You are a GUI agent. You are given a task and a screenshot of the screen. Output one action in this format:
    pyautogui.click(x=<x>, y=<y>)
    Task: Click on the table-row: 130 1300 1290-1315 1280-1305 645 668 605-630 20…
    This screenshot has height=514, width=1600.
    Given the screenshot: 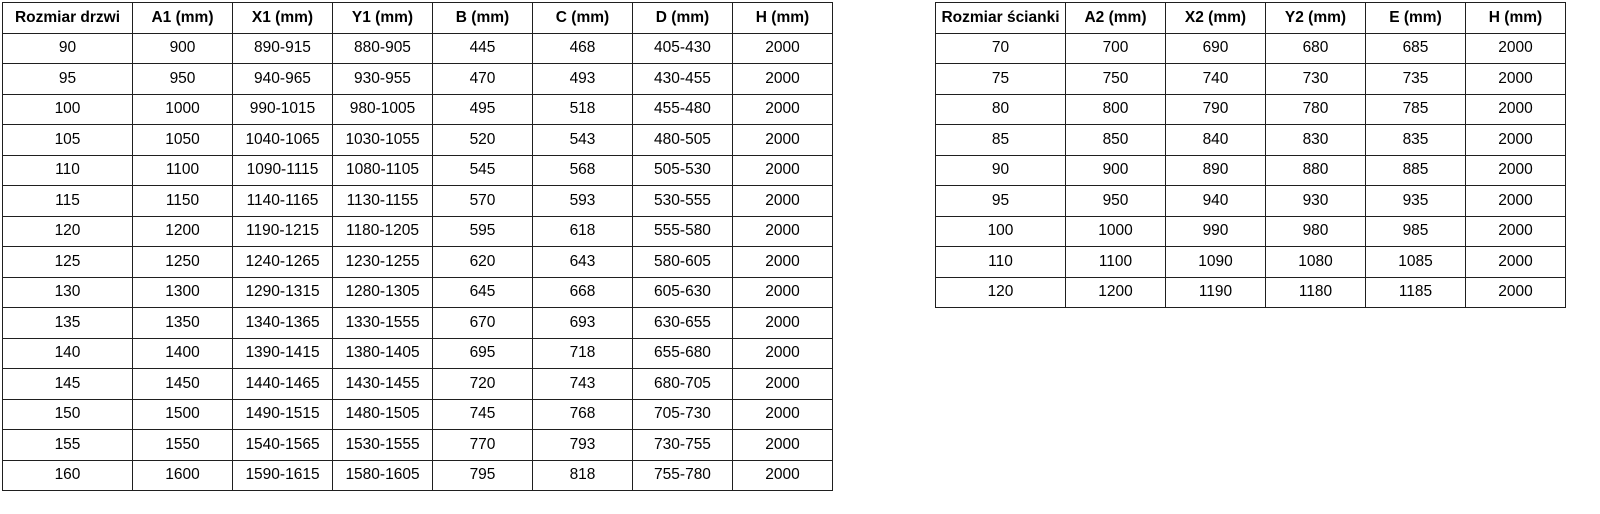 What is the action you would take?
    pyautogui.click(x=417, y=292)
    